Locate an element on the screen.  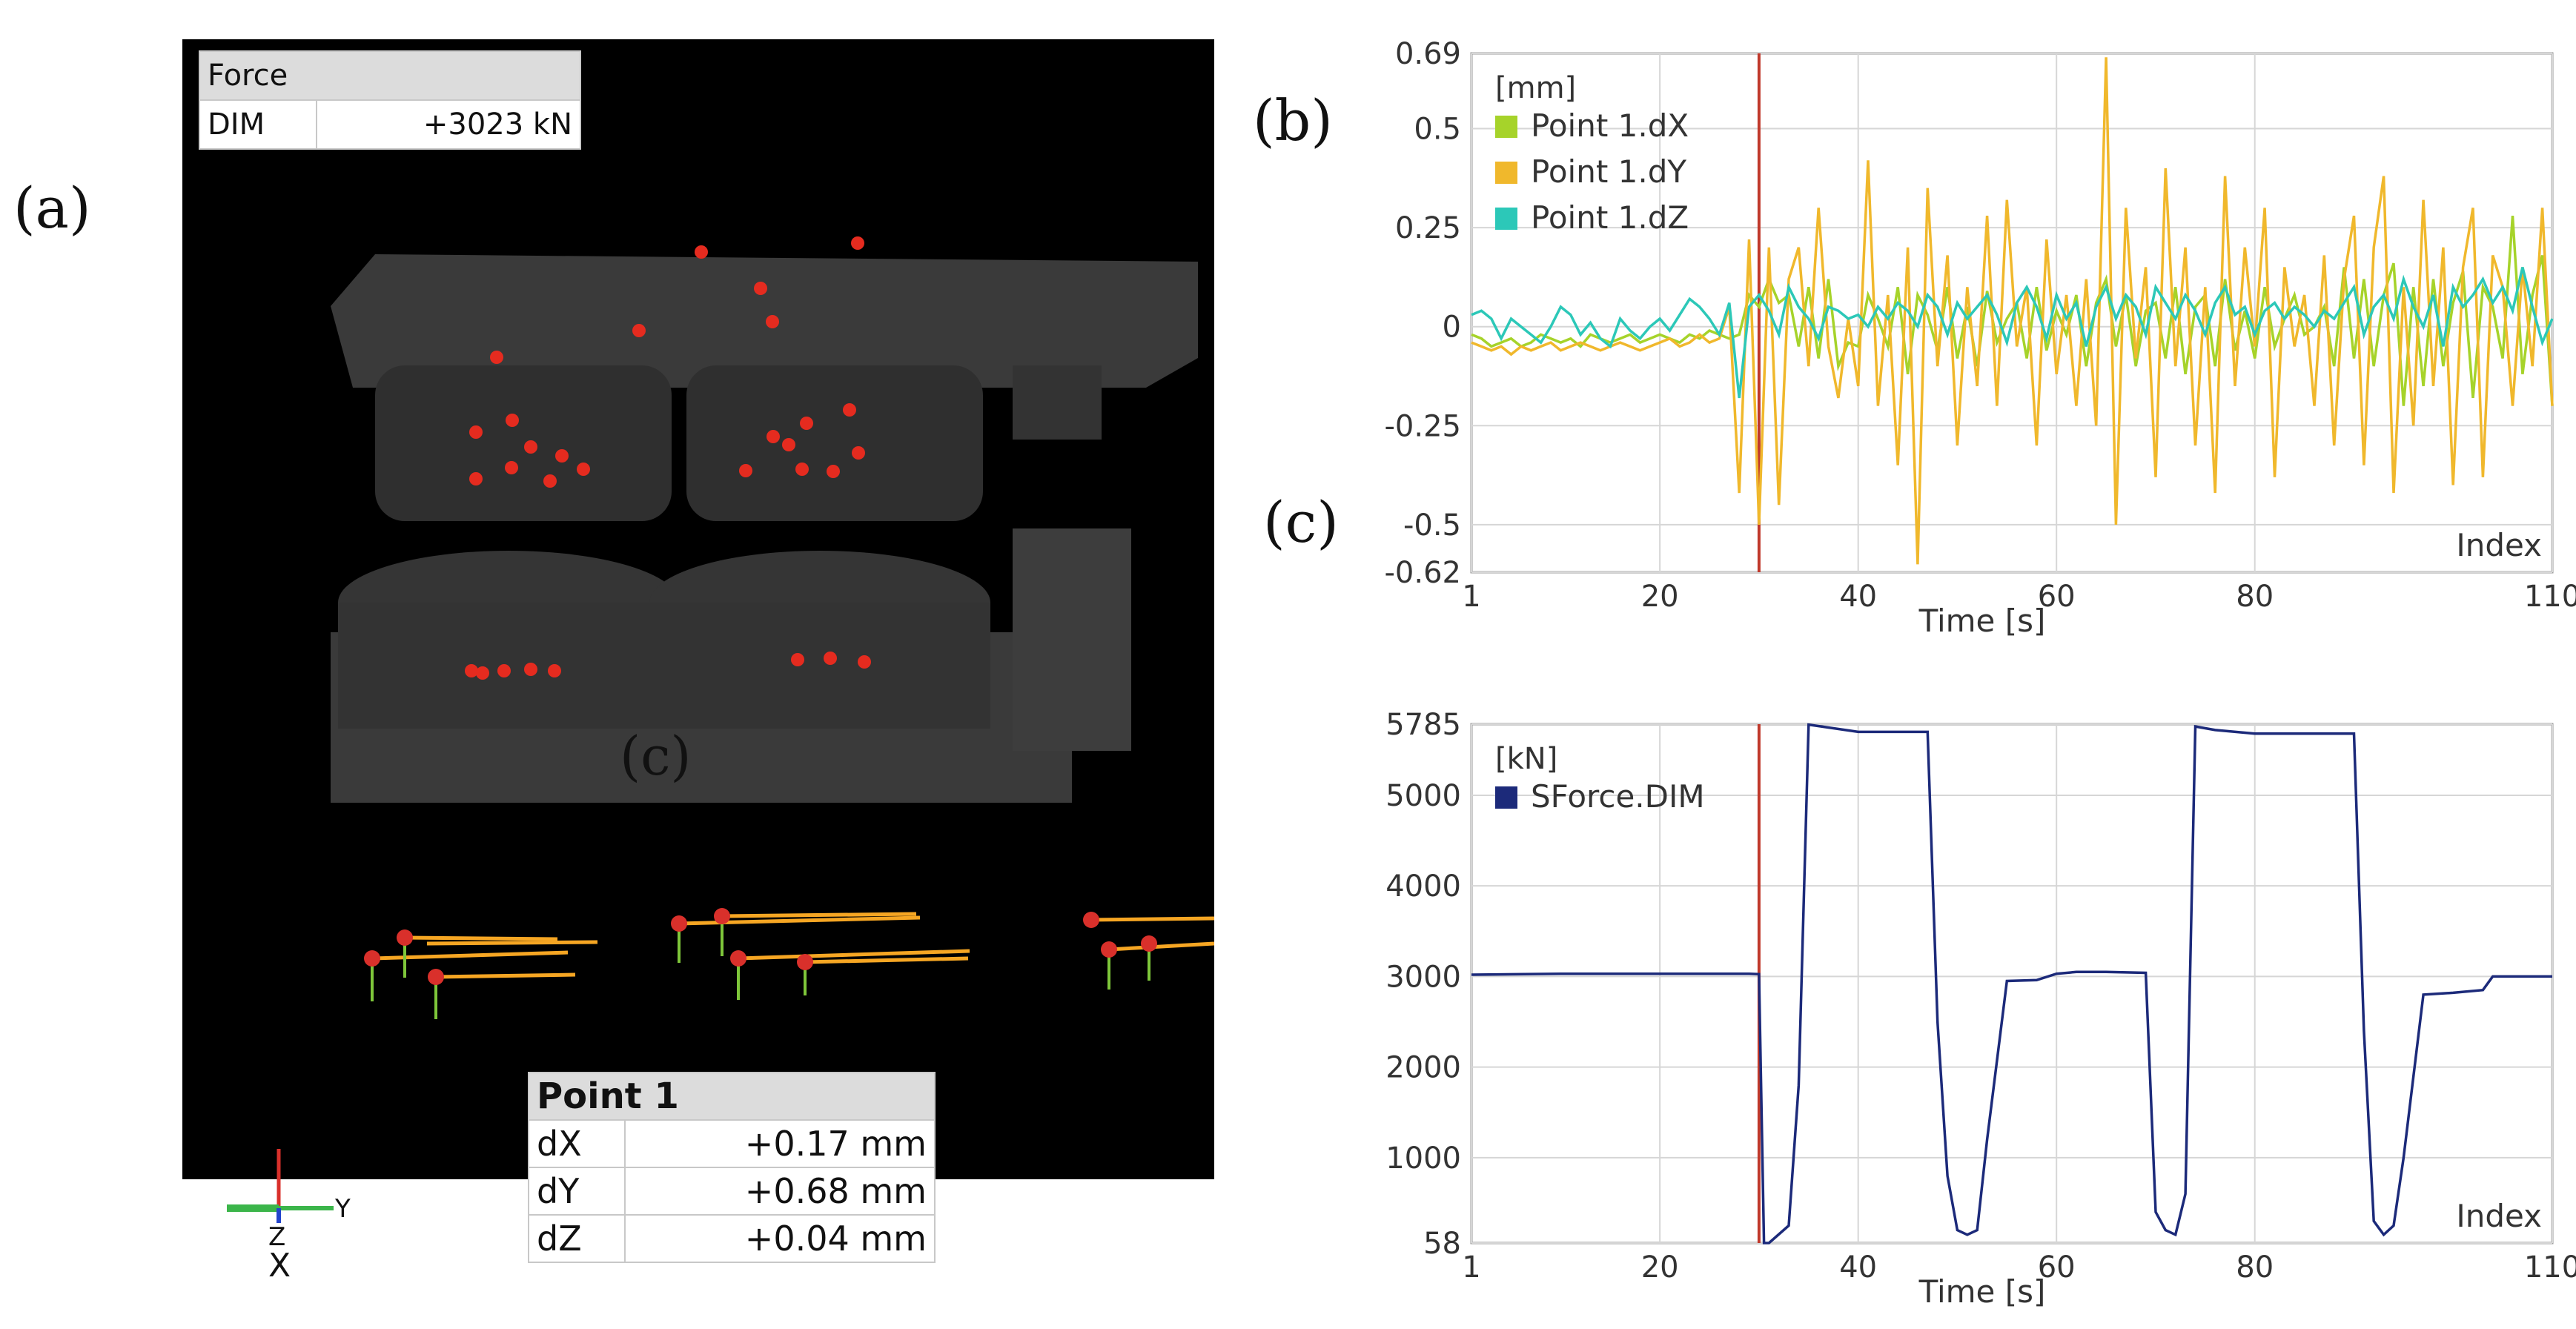
displacement-chart-y-tick-label: 0.69 is located at coordinates (1428, 54).